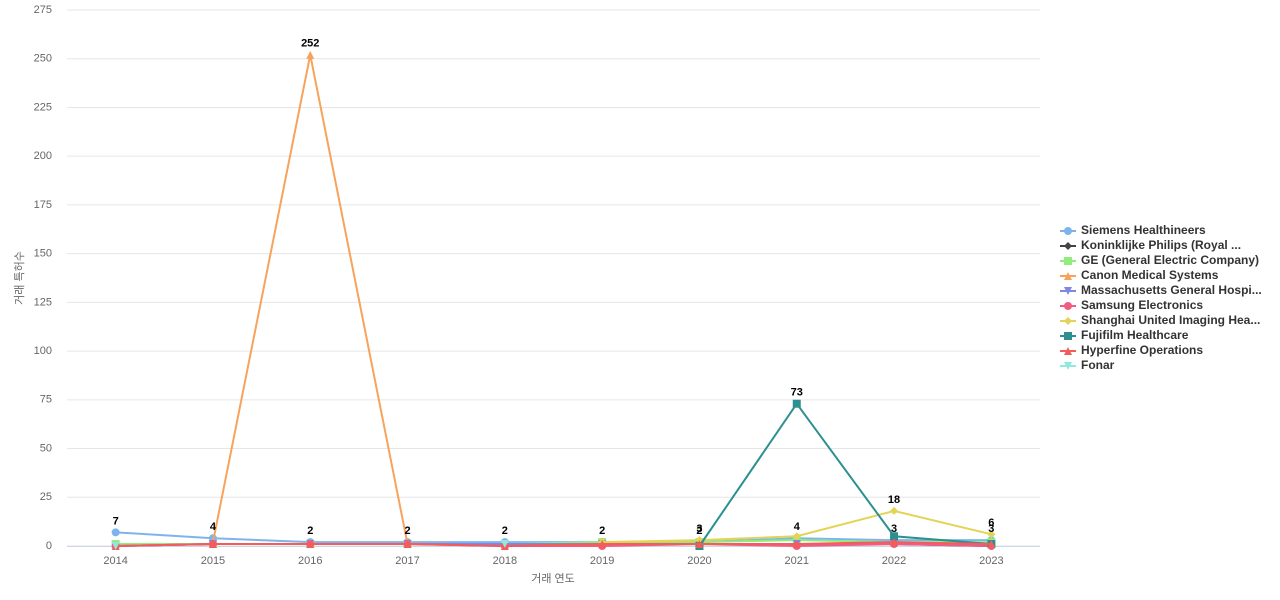  What do you see at coordinates (1142, 305) in the screenshot?
I see `legend-label: Samsung Electronics` at bounding box center [1142, 305].